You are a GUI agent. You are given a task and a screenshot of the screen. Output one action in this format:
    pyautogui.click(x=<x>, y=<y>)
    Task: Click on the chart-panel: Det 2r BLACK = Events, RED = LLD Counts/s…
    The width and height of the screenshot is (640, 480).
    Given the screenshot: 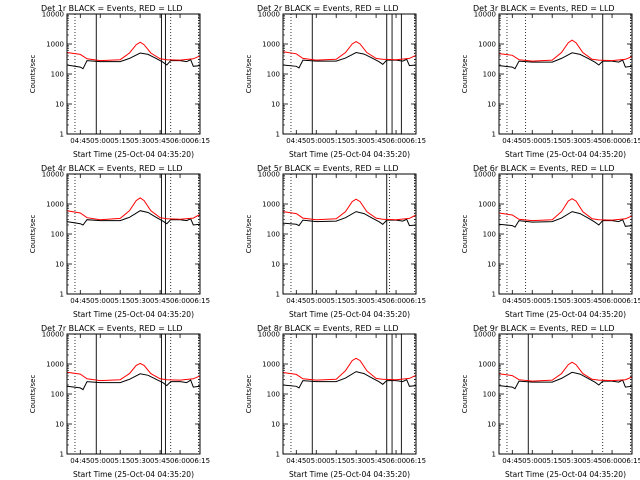 What is the action you would take?
    pyautogui.click(x=335, y=81)
    